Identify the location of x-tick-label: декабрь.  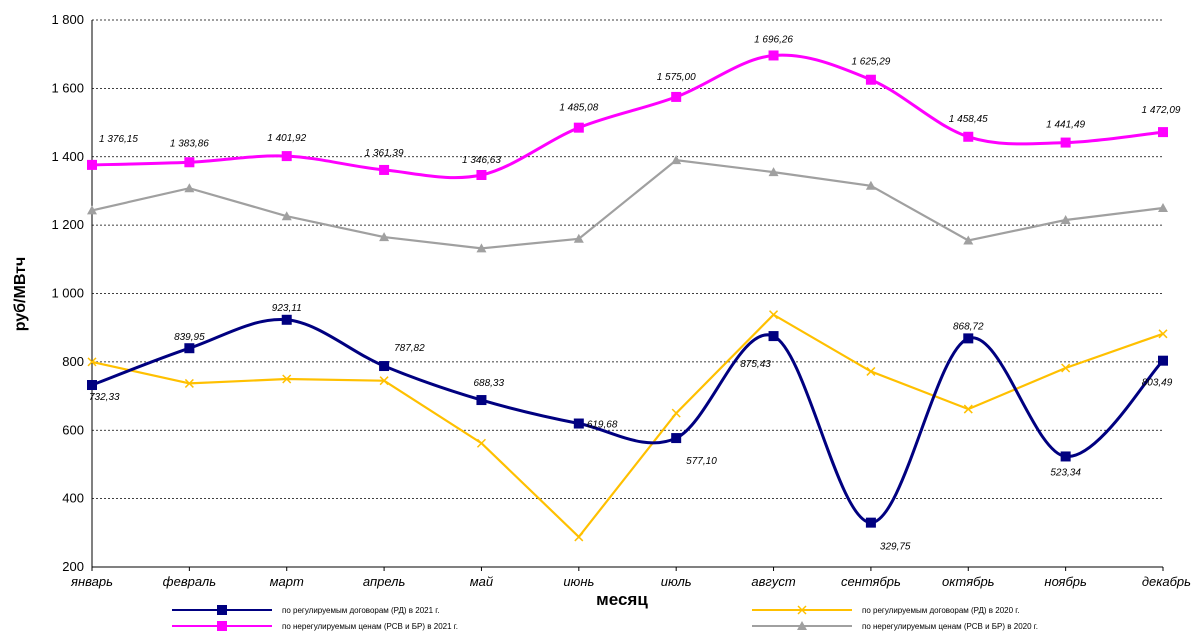
(1166, 581).